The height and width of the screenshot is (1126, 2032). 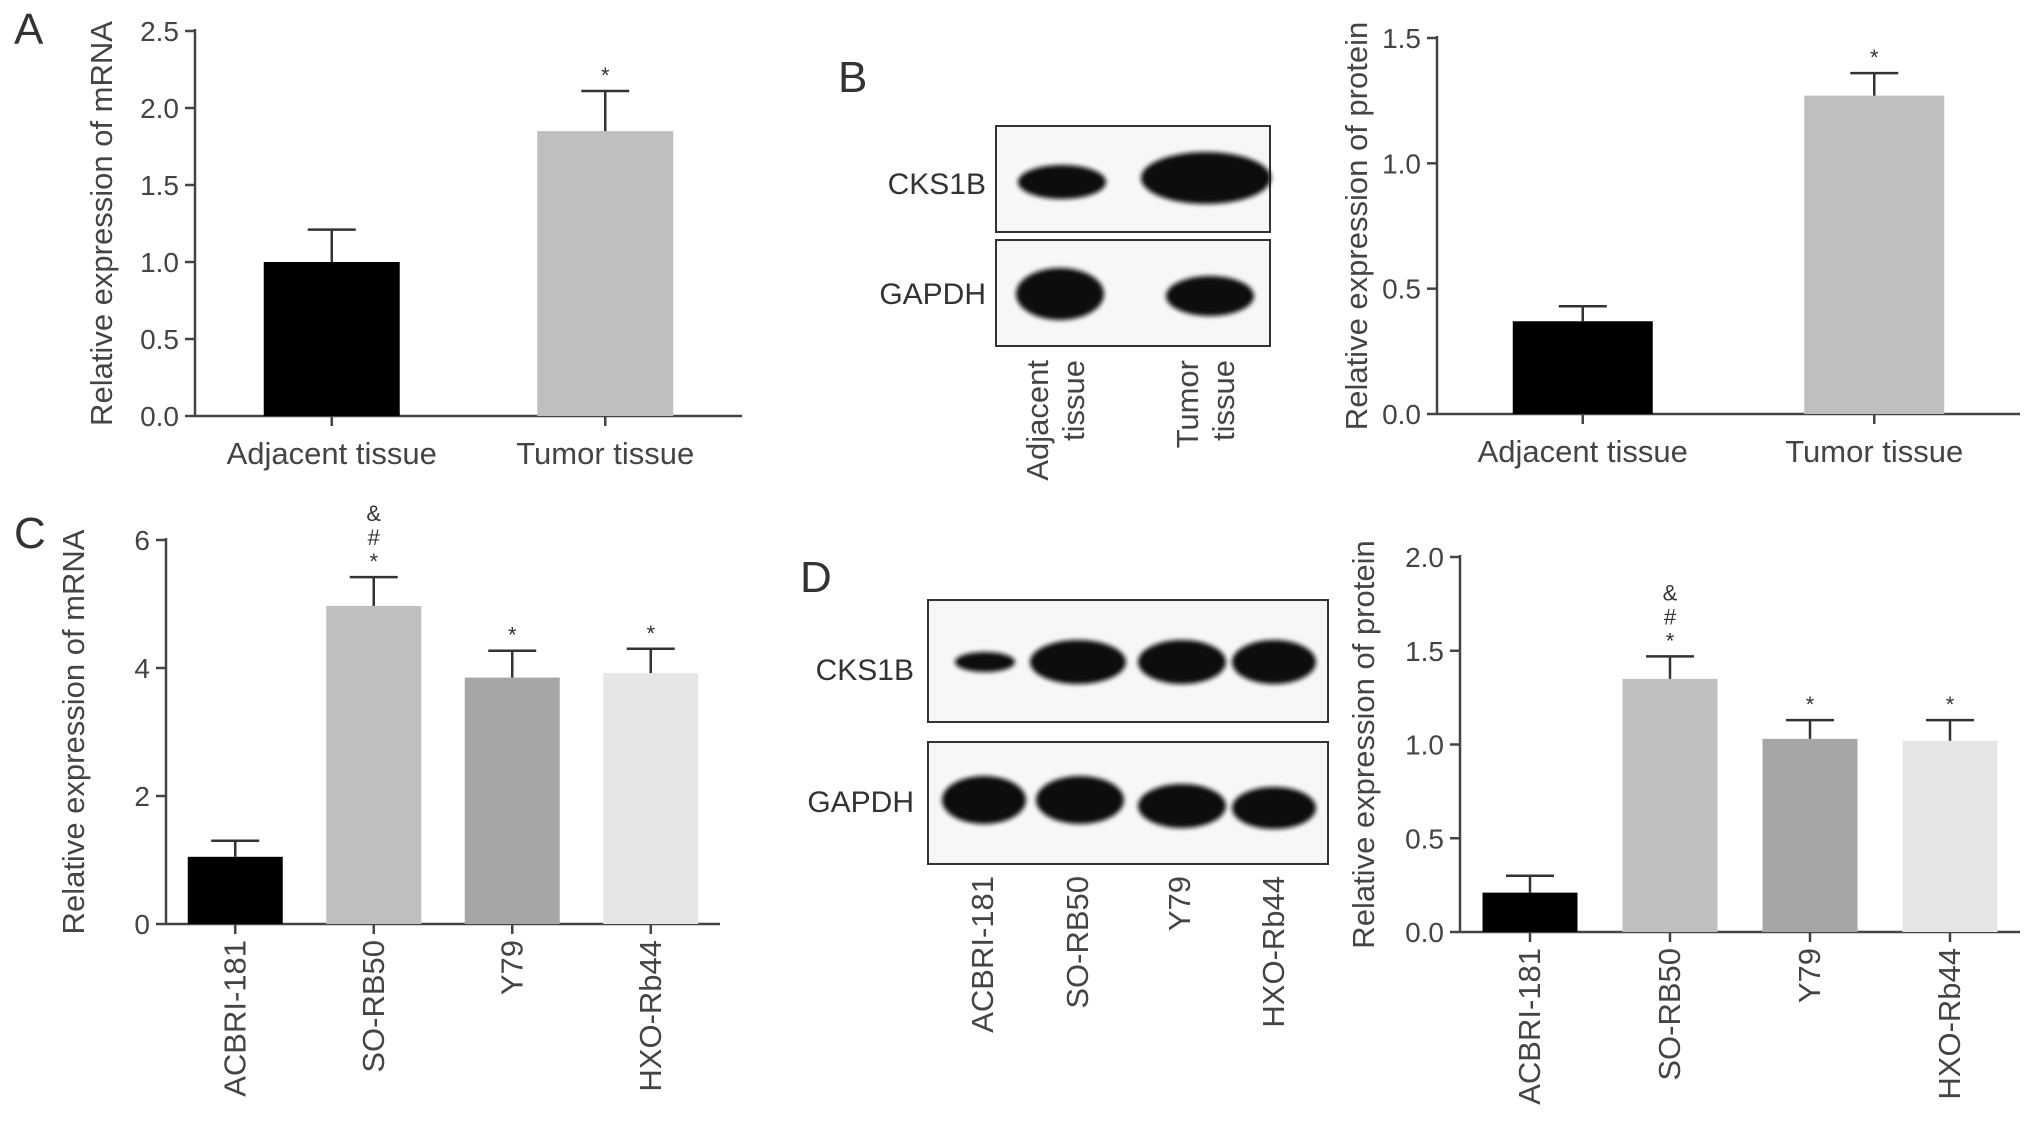 What do you see at coordinates (142, 796) in the screenshot?
I see `chart-c-y-tick-label: 2` at bounding box center [142, 796].